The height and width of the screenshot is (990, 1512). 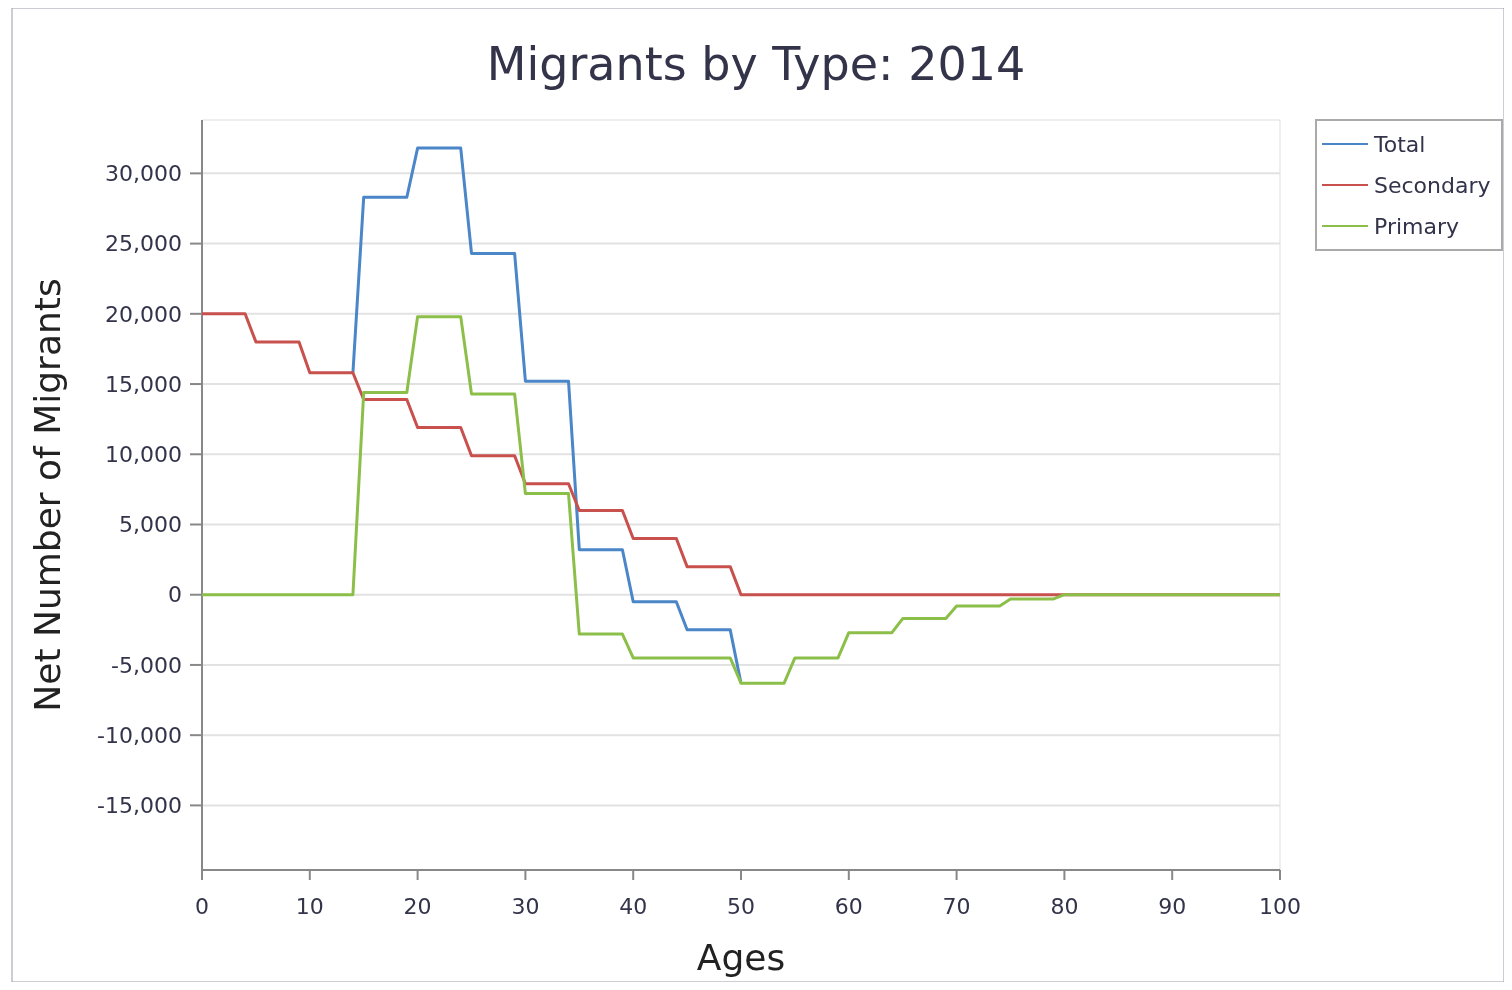 What do you see at coordinates (1417, 226) in the screenshot?
I see `legend-label: Primary` at bounding box center [1417, 226].